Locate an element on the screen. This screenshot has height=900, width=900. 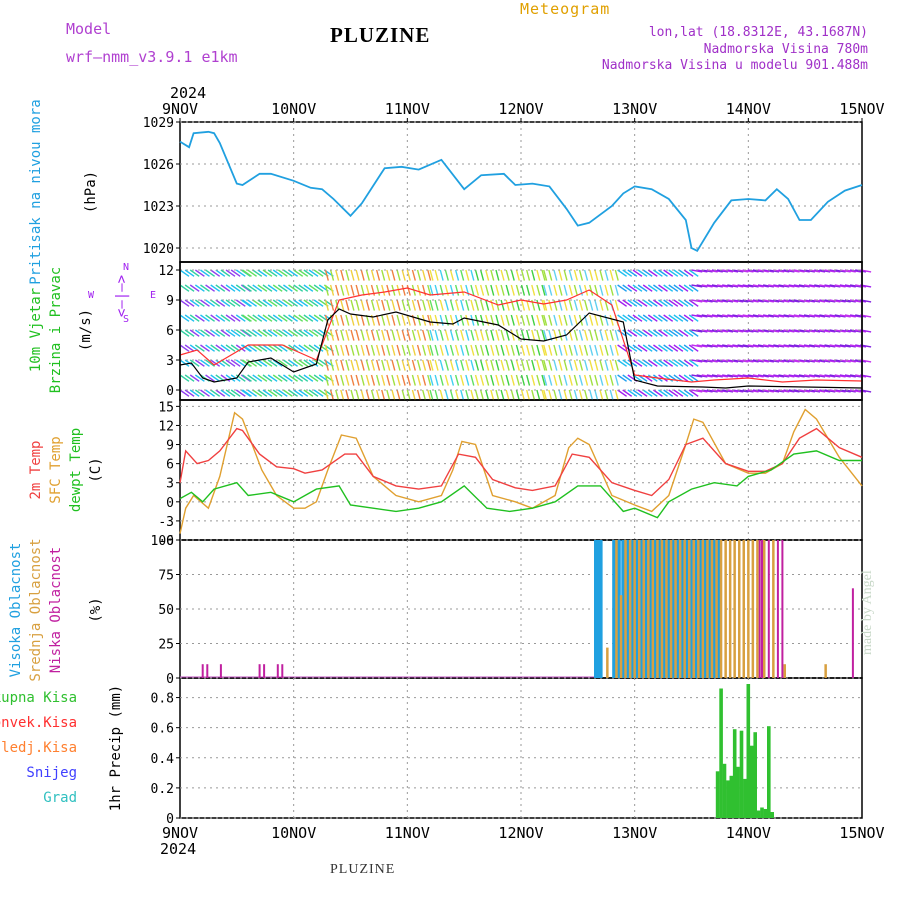
ytick-label-wind: 3 is located at coordinates (170, 361).